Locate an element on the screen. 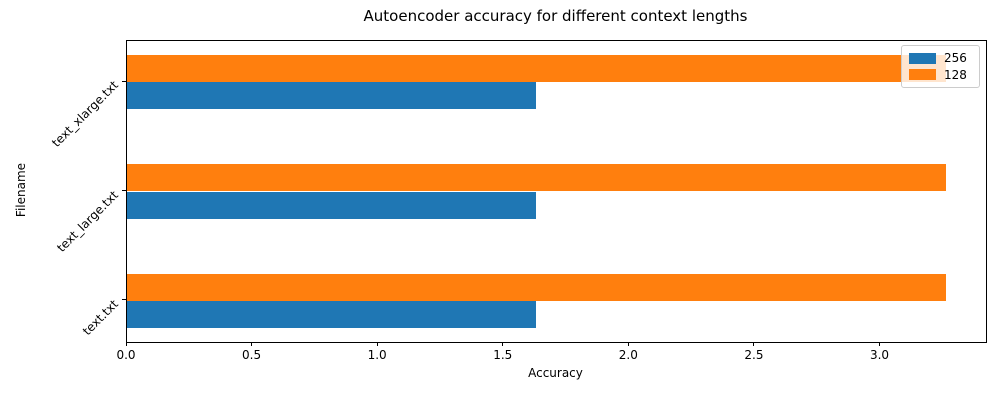 The width and height of the screenshot is (1000, 400). x-tick-label: 0.5 is located at coordinates (252, 355).